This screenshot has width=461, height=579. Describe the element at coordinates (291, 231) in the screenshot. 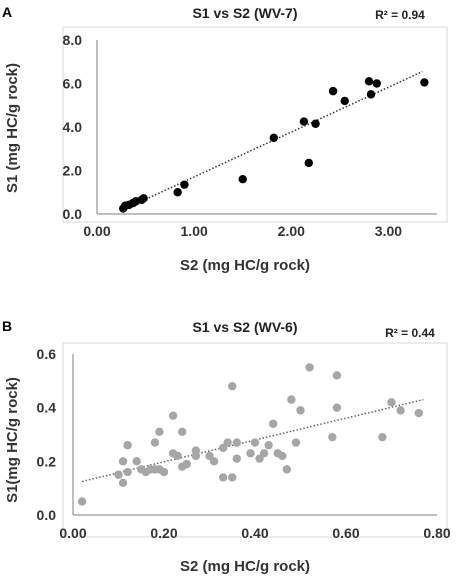

I see `panel-a-x-tick-label: 2.00` at that location.